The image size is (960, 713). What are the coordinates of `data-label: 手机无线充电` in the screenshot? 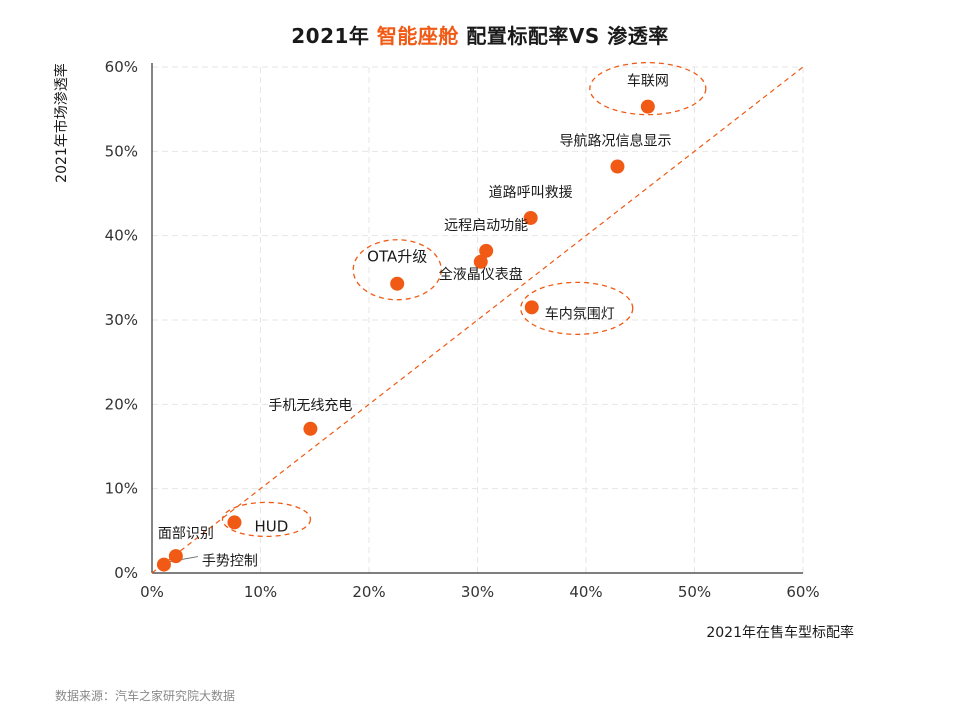 It's located at (310, 406).